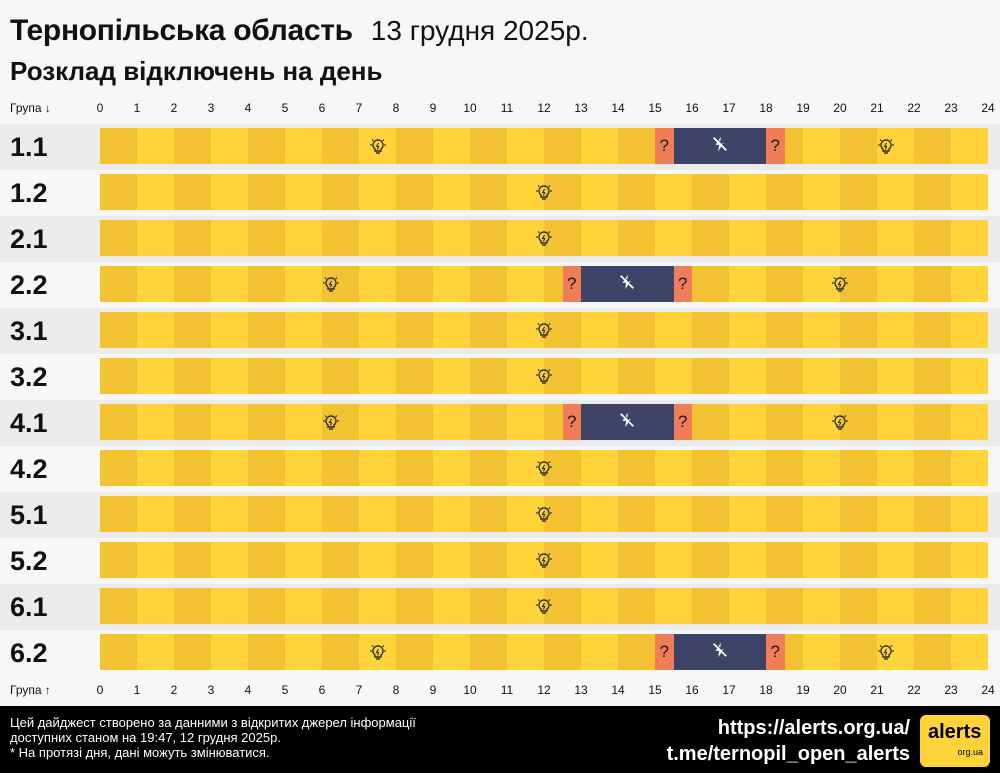 The height and width of the screenshot is (773, 1000). I want to click on hour-tick: 10, so click(470, 108).